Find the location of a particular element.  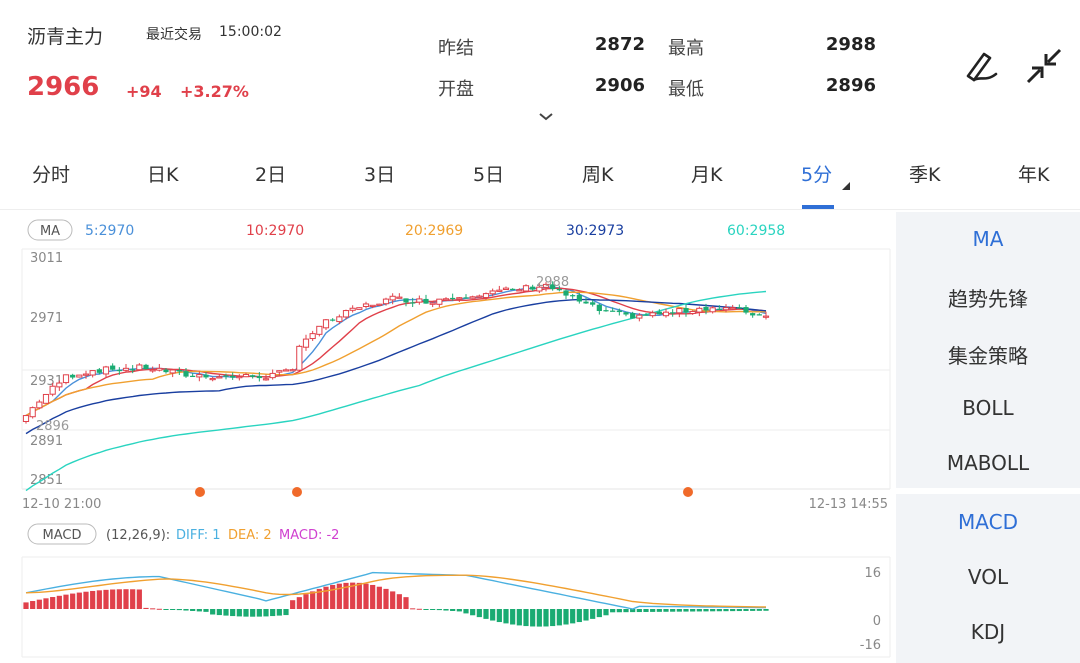

tab-5day: 5日 is located at coordinates (489, 175).